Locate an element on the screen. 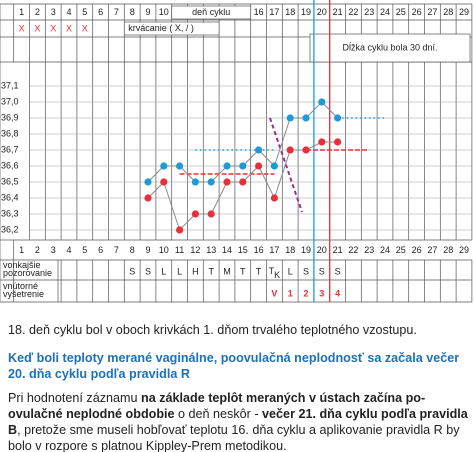 The width and height of the screenshot is (474, 452). day-number: 9 is located at coordinates (147, 12).